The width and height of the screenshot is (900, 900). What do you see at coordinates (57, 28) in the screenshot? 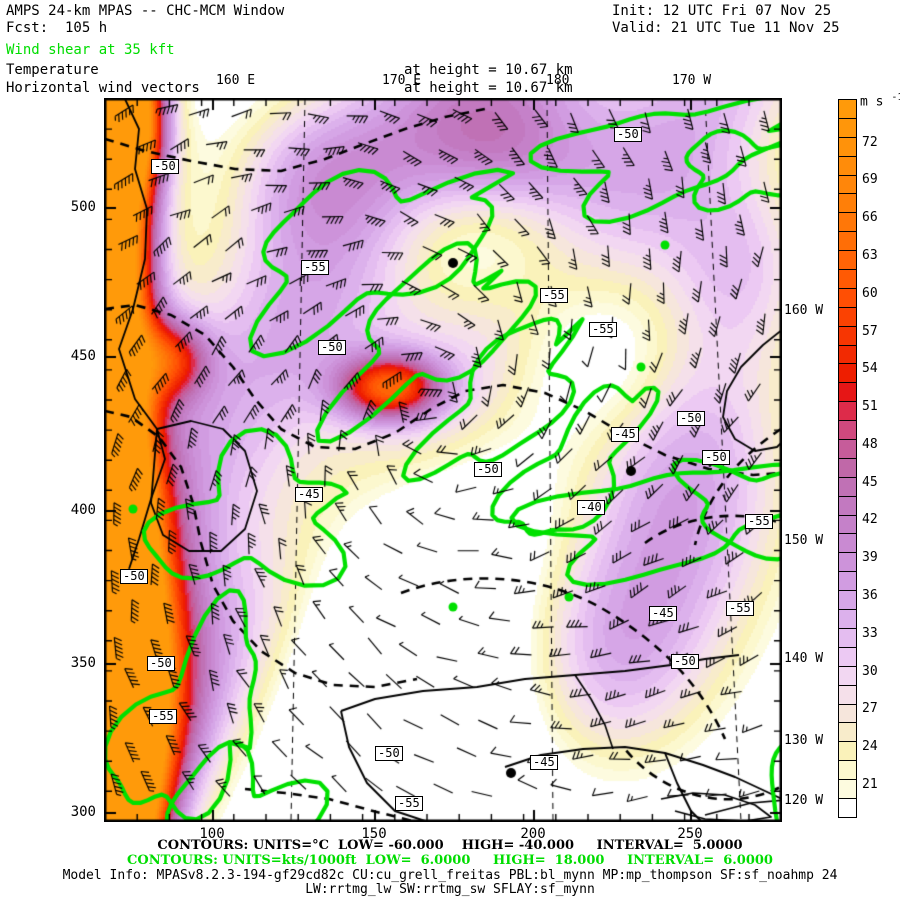
I see `forecast-hour: Fcst: 105 h` at bounding box center [57, 28].